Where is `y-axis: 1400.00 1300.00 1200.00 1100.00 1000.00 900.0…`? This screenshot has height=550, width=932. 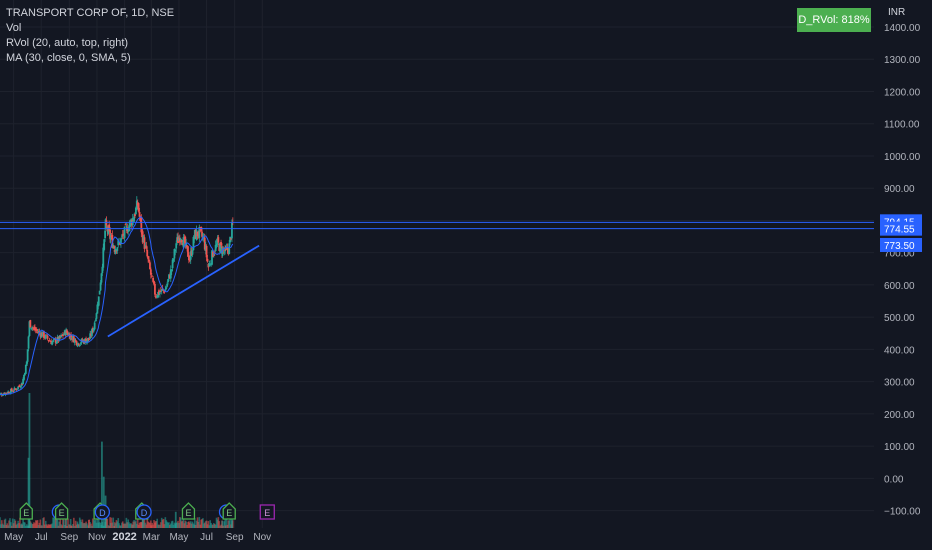 y-axis: 1400.00 1300.00 1200.00 1100.00 1000.00 900.0… is located at coordinates (902, 270).